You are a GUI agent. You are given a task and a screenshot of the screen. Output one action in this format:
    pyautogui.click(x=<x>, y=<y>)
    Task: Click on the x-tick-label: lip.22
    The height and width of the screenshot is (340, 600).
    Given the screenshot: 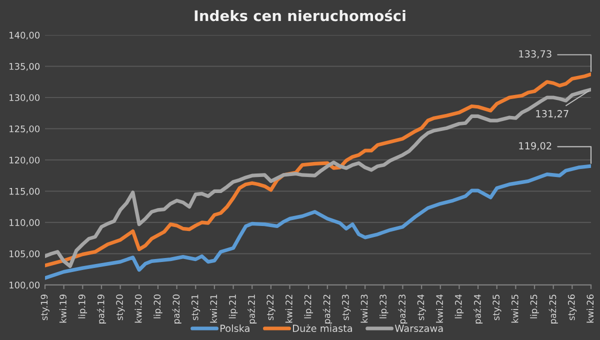 What is the action you would take?
    pyautogui.click(x=308, y=306)
    